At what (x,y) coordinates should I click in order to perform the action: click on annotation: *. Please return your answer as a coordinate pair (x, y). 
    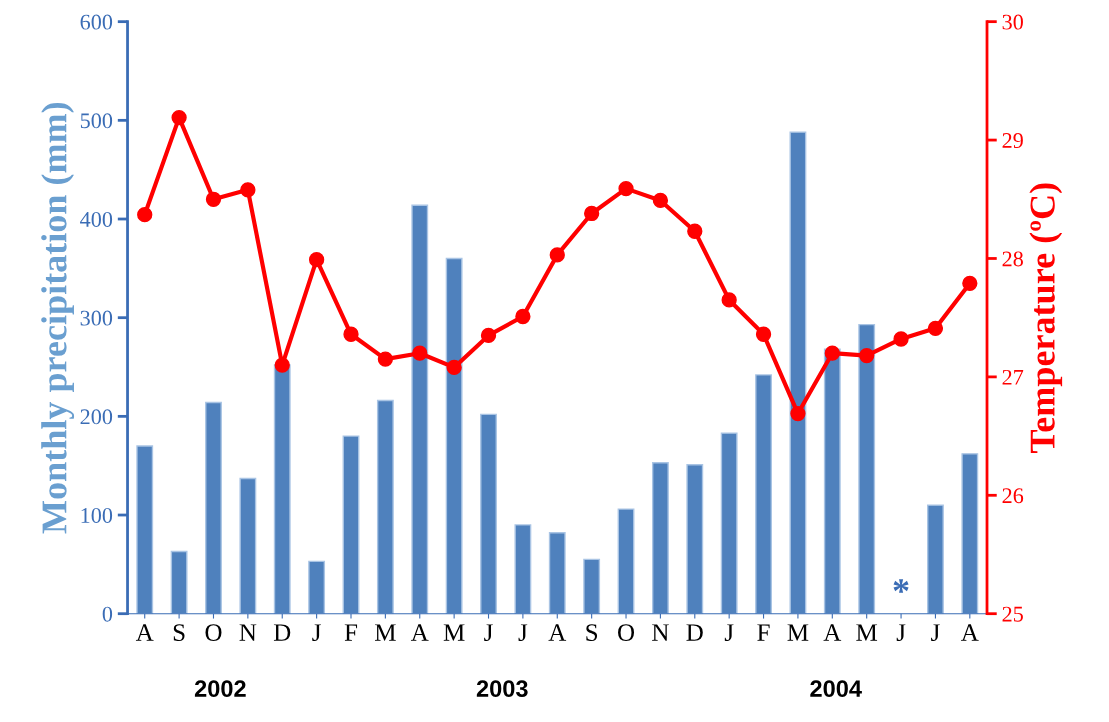
    Looking at the image, I should click on (901, 586).